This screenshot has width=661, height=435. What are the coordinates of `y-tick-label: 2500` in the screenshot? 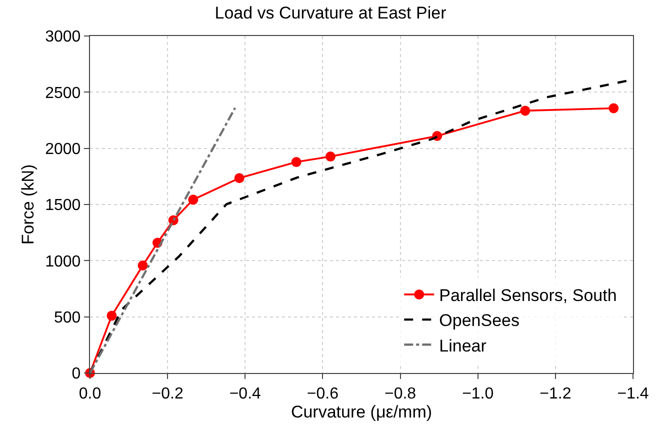 It's located at (63, 93).